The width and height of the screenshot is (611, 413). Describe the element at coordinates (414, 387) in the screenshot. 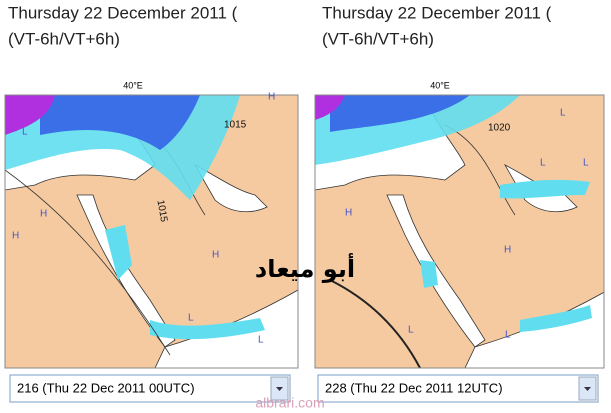

I see `run-select-text: 228 (Thu 22 Dec 2011 12UTC)` at that location.